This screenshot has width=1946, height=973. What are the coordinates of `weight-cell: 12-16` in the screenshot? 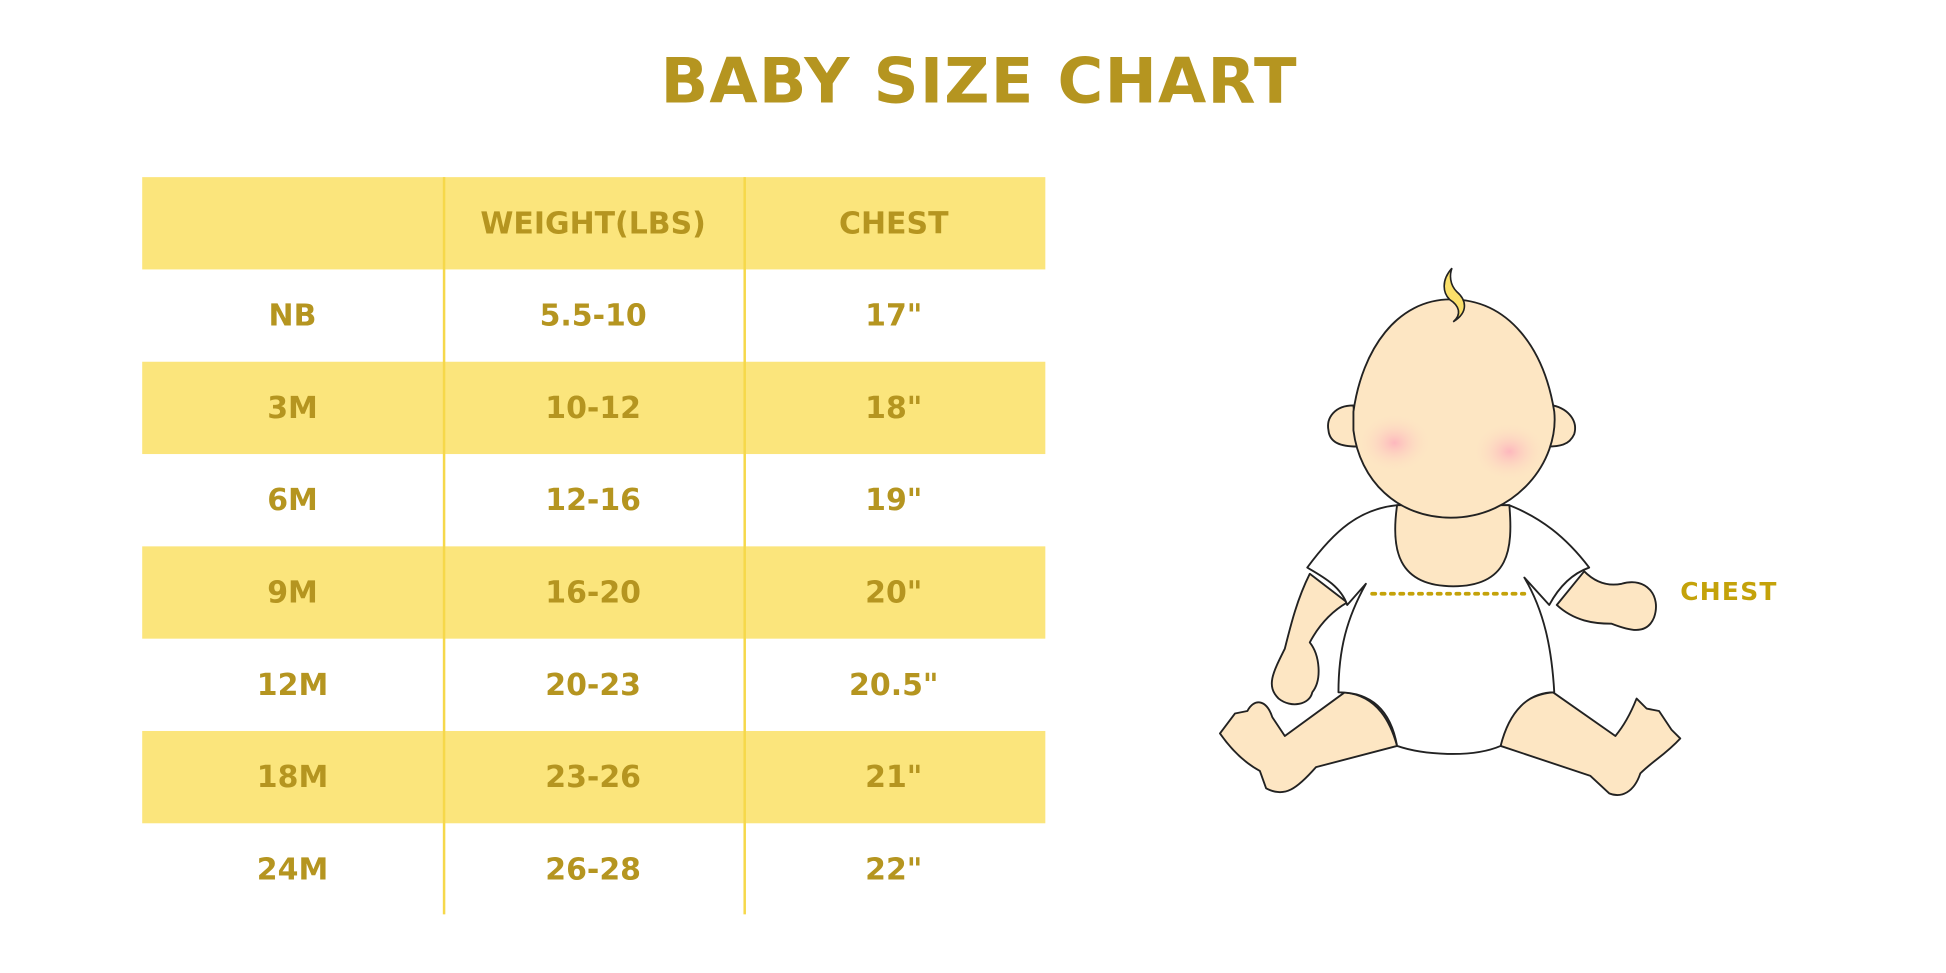 It's located at (593, 500).